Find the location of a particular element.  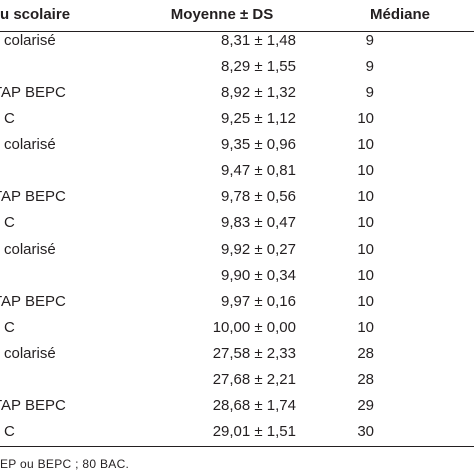

median: 29 is located at coordinates (365, 405).